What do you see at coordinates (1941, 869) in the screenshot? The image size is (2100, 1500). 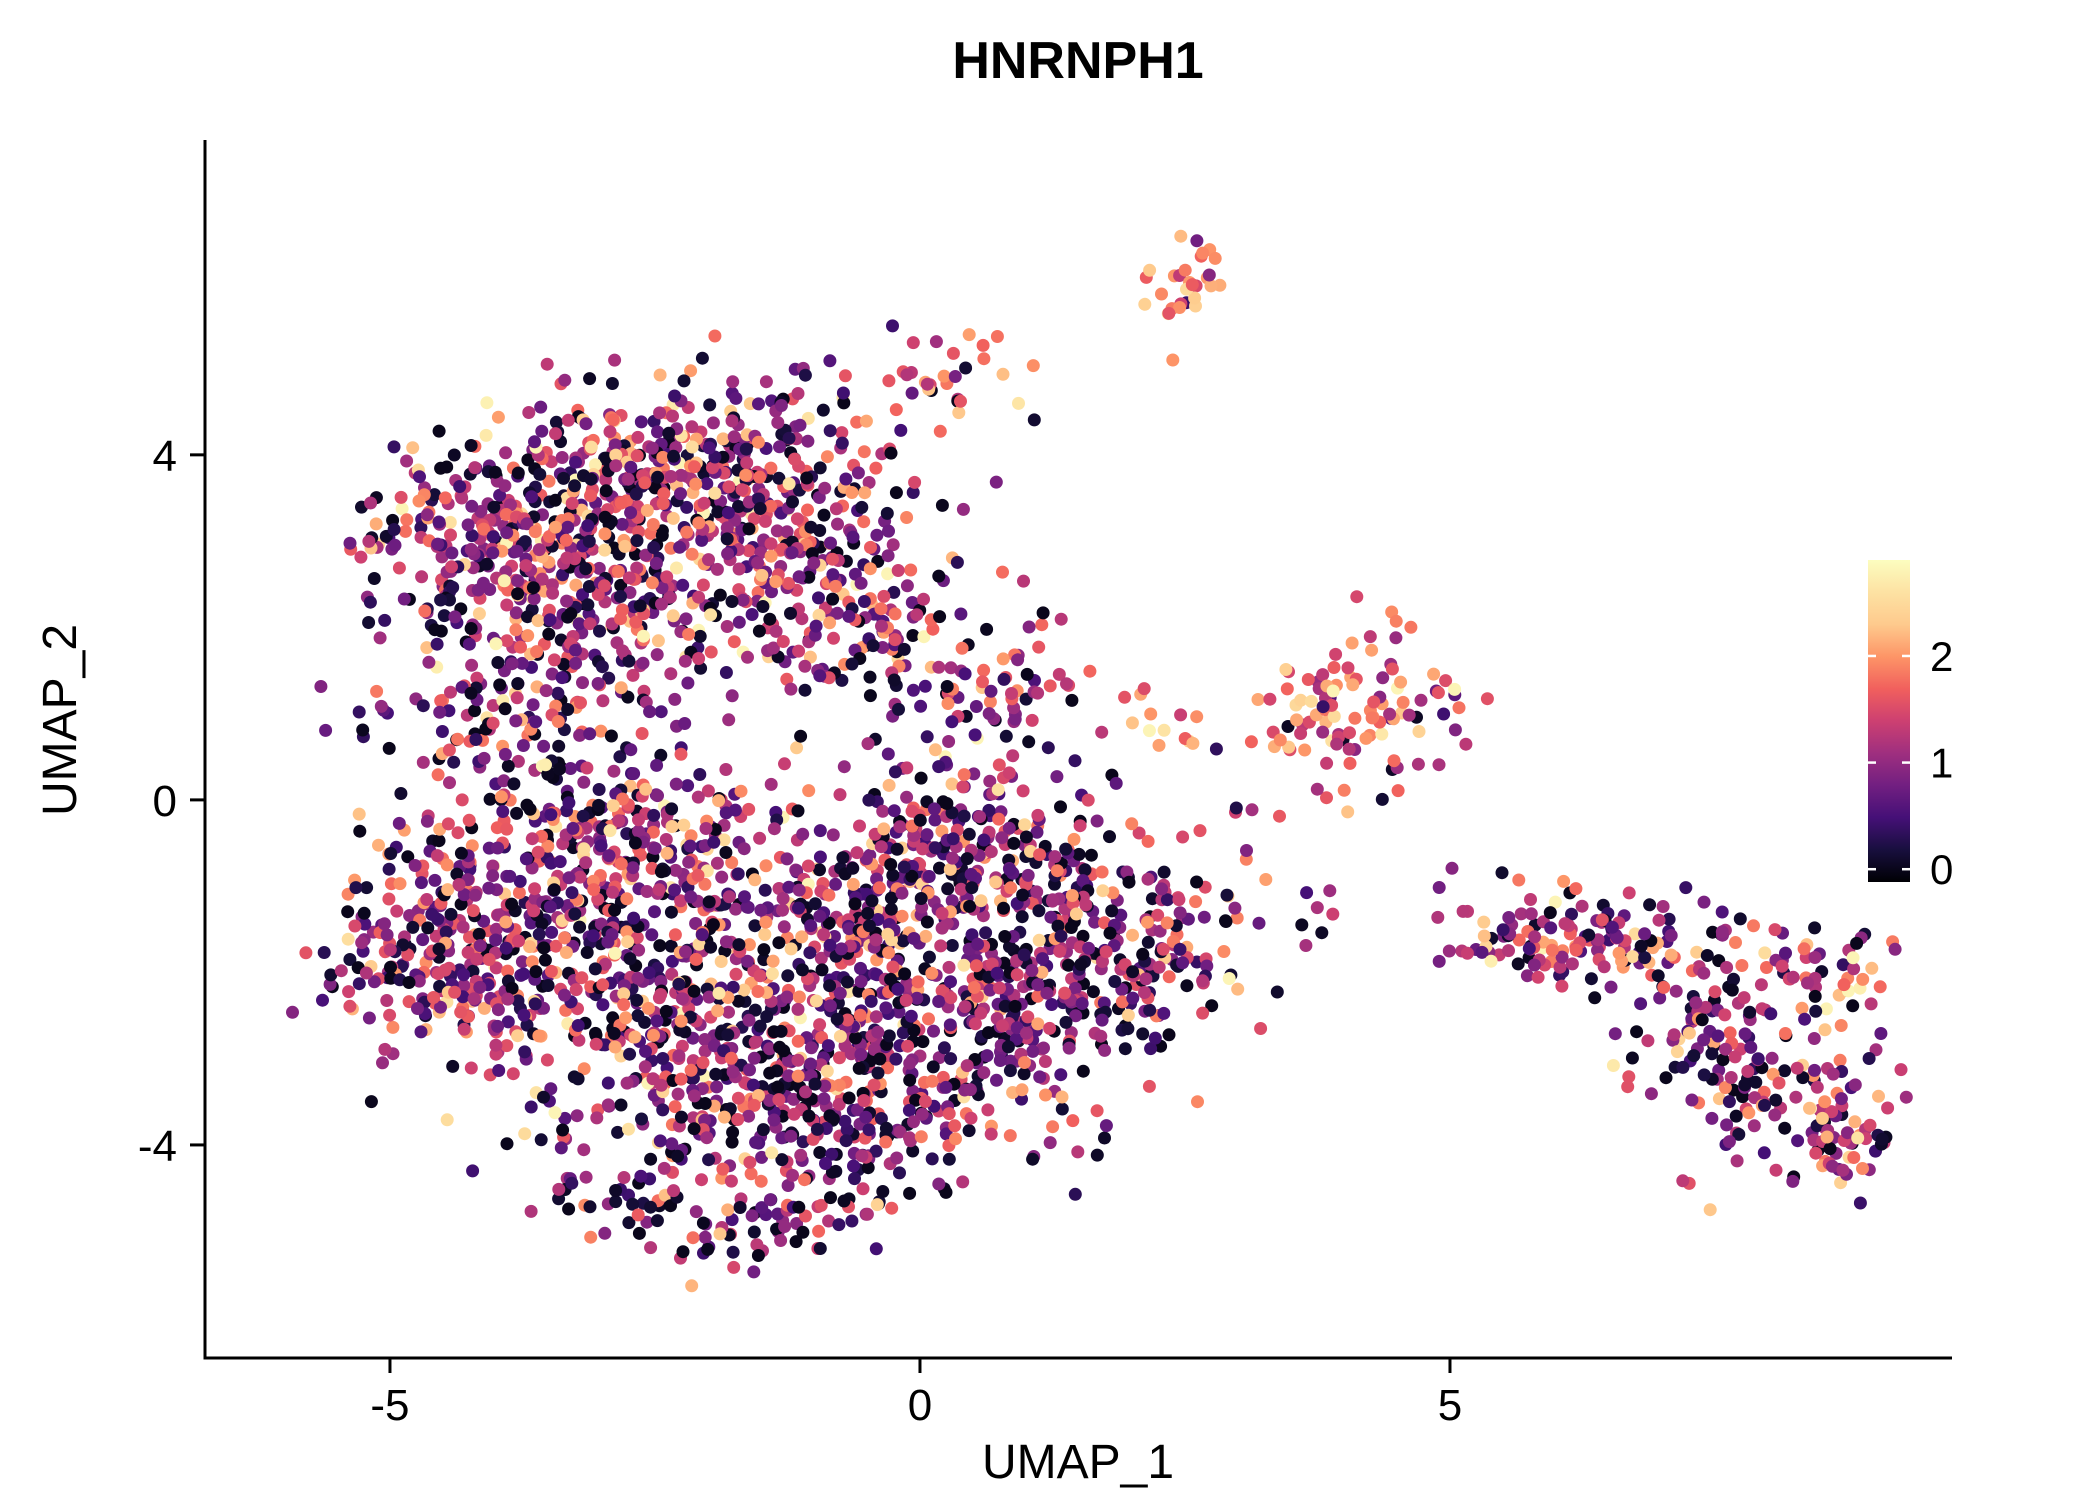 I see `colorbar-tick-label: 0` at bounding box center [1941, 869].